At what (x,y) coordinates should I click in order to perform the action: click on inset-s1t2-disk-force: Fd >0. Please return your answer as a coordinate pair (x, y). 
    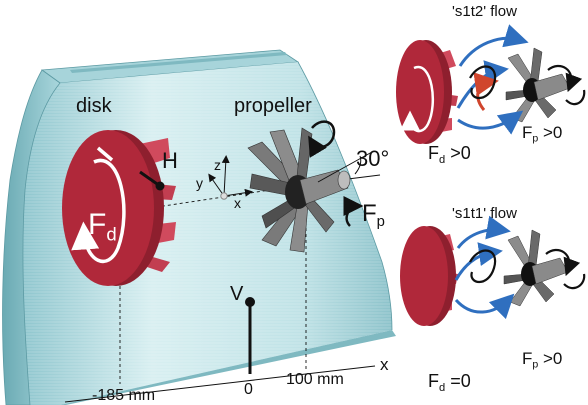
    Looking at the image, I should click on (449, 155).